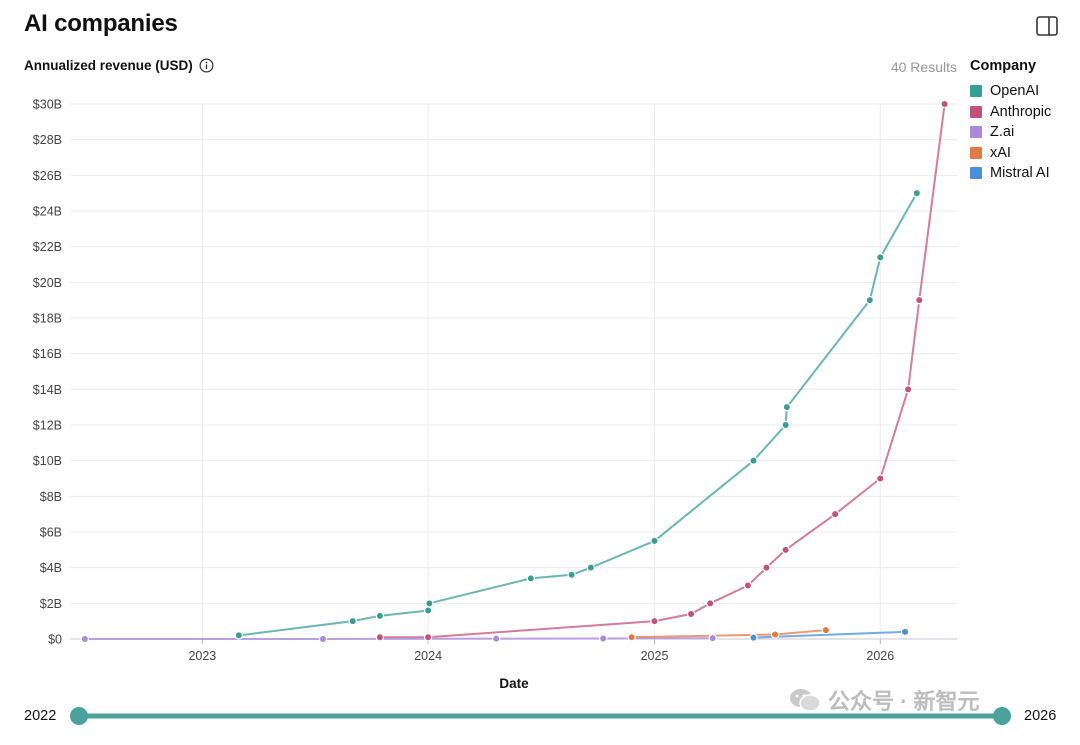  Describe the element at coordinates (47, 354) in the screenshot. I see `y-tick-label: $16B` at that location.